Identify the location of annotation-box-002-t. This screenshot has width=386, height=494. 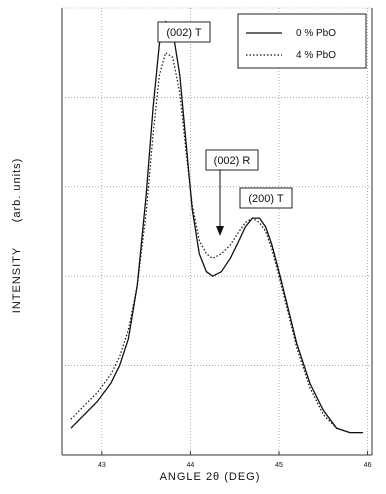
(184, 32).